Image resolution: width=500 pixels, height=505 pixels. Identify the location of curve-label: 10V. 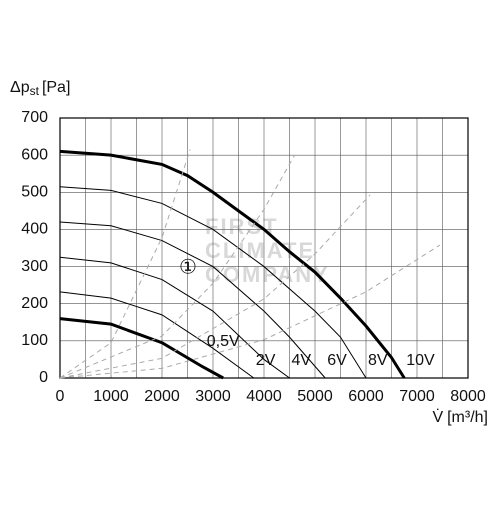
(420, 360).